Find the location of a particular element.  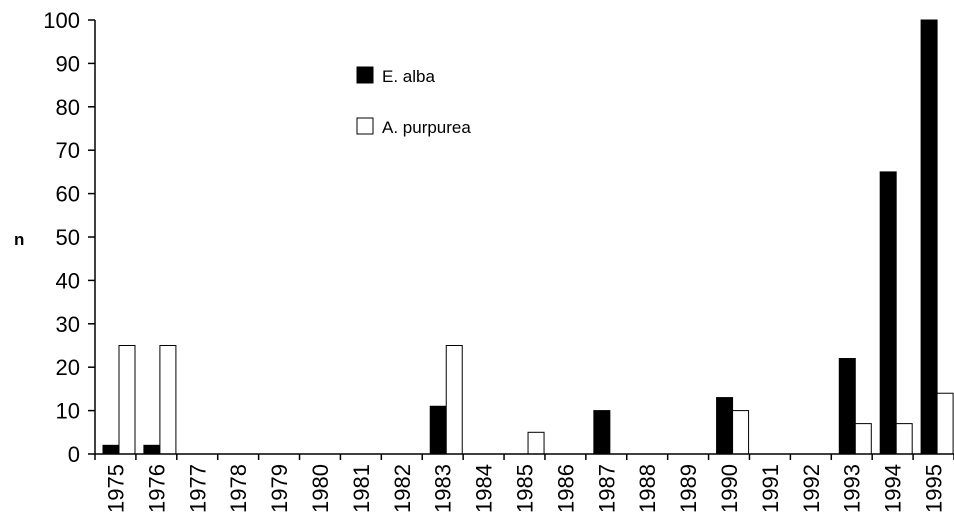

x-tick-label-1994: 1994 is located at coordinates (893, 488).